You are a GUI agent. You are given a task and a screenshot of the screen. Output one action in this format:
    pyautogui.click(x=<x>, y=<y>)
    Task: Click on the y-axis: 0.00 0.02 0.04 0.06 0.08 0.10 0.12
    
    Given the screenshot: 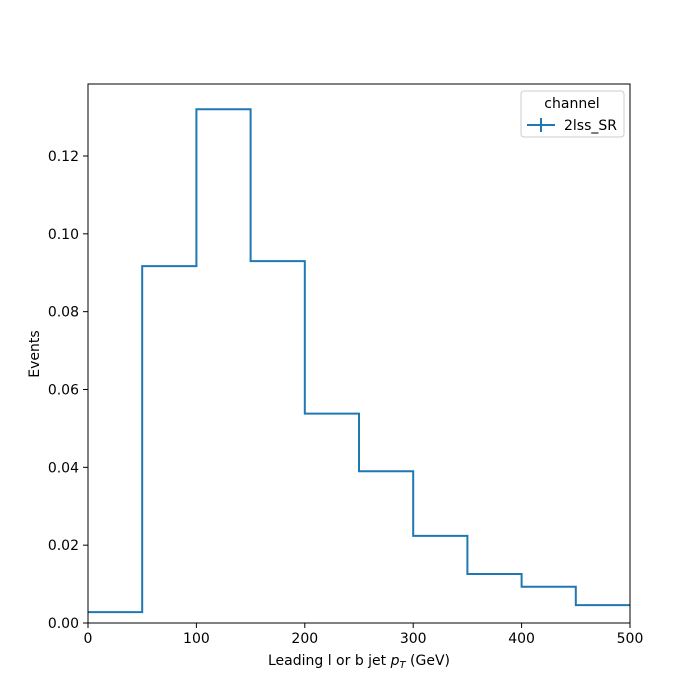 What is the action you would take?
    pyautogui.click(x=68, y=390)
    